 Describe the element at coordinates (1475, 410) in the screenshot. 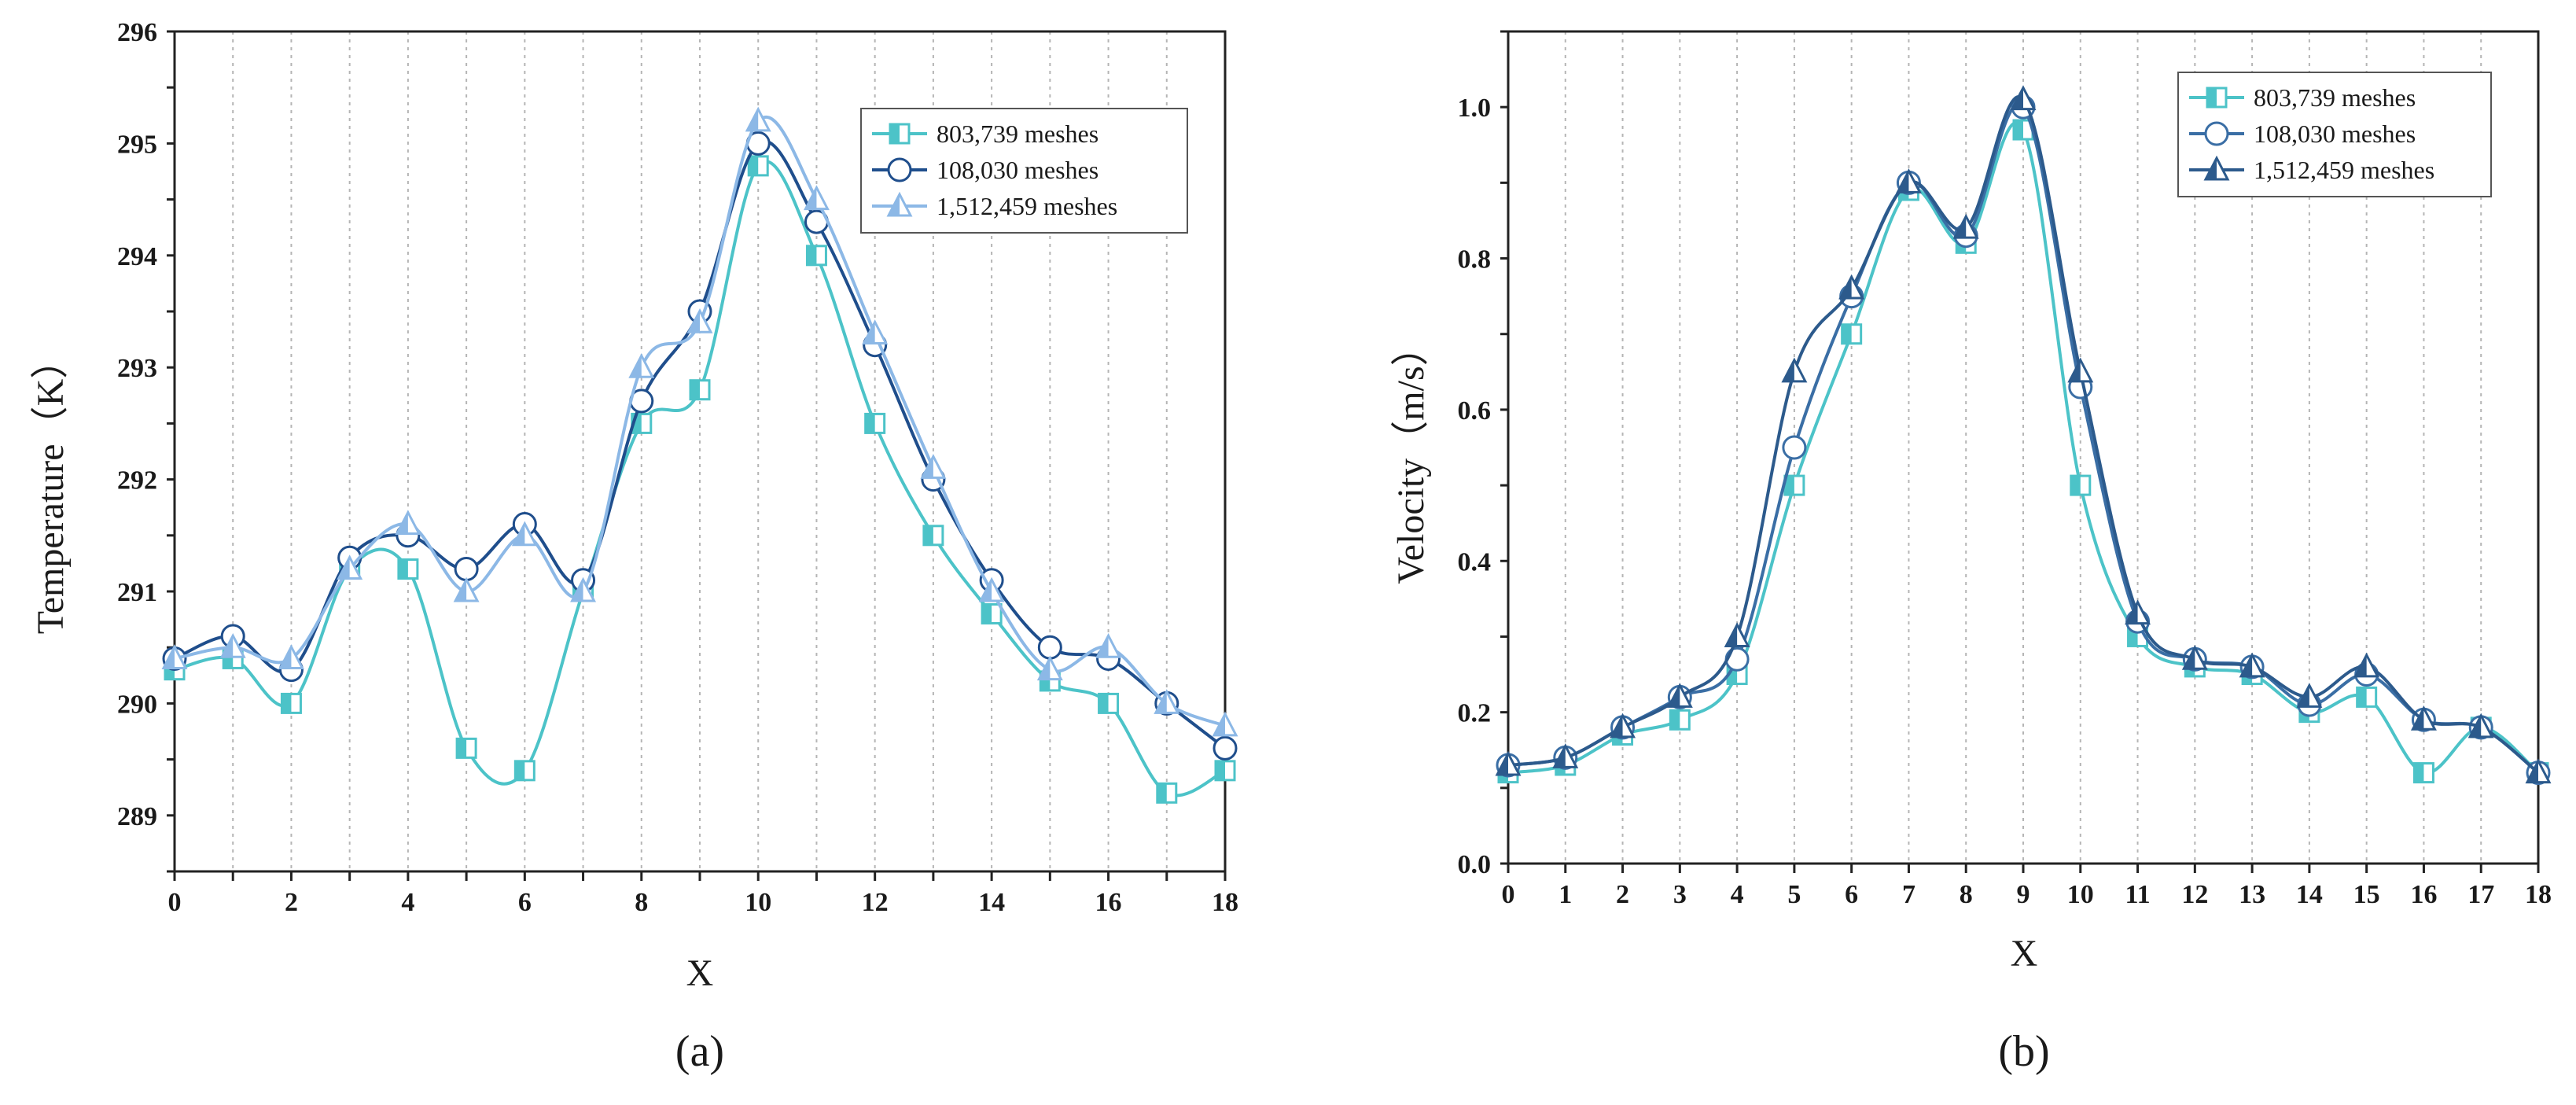

I see `y-tick-label: 0.6` at that location.